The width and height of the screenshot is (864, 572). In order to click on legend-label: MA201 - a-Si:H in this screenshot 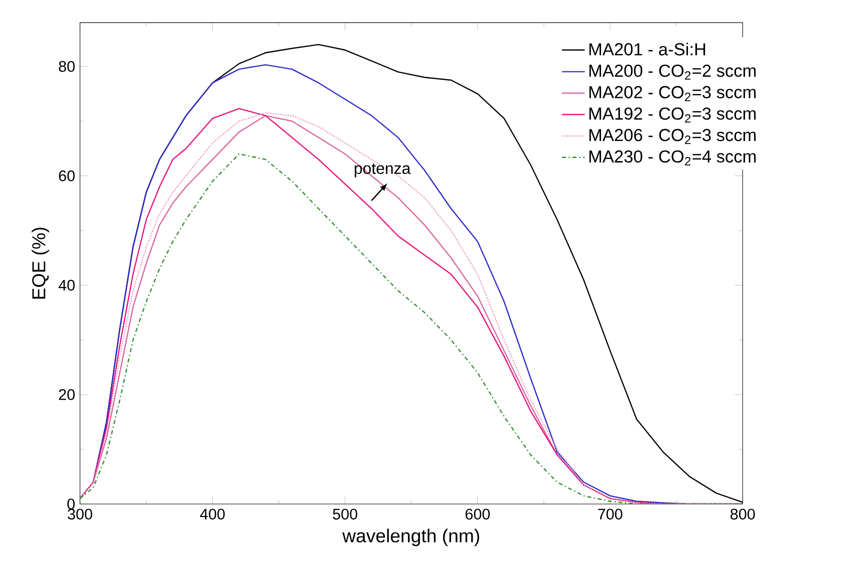, I will do `click(647, 49)`.